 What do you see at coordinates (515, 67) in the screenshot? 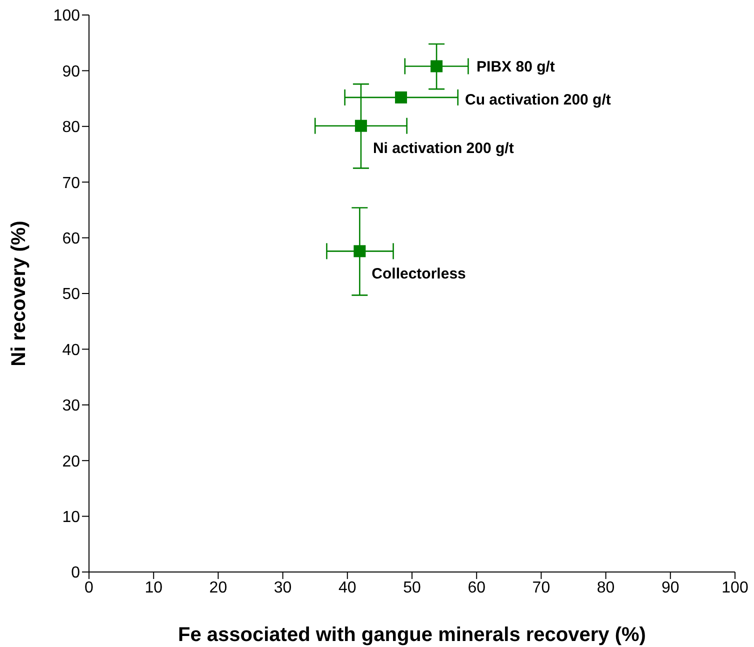
I see `annotation: PIBX 80 g/t` at bounding box center [515, 67].